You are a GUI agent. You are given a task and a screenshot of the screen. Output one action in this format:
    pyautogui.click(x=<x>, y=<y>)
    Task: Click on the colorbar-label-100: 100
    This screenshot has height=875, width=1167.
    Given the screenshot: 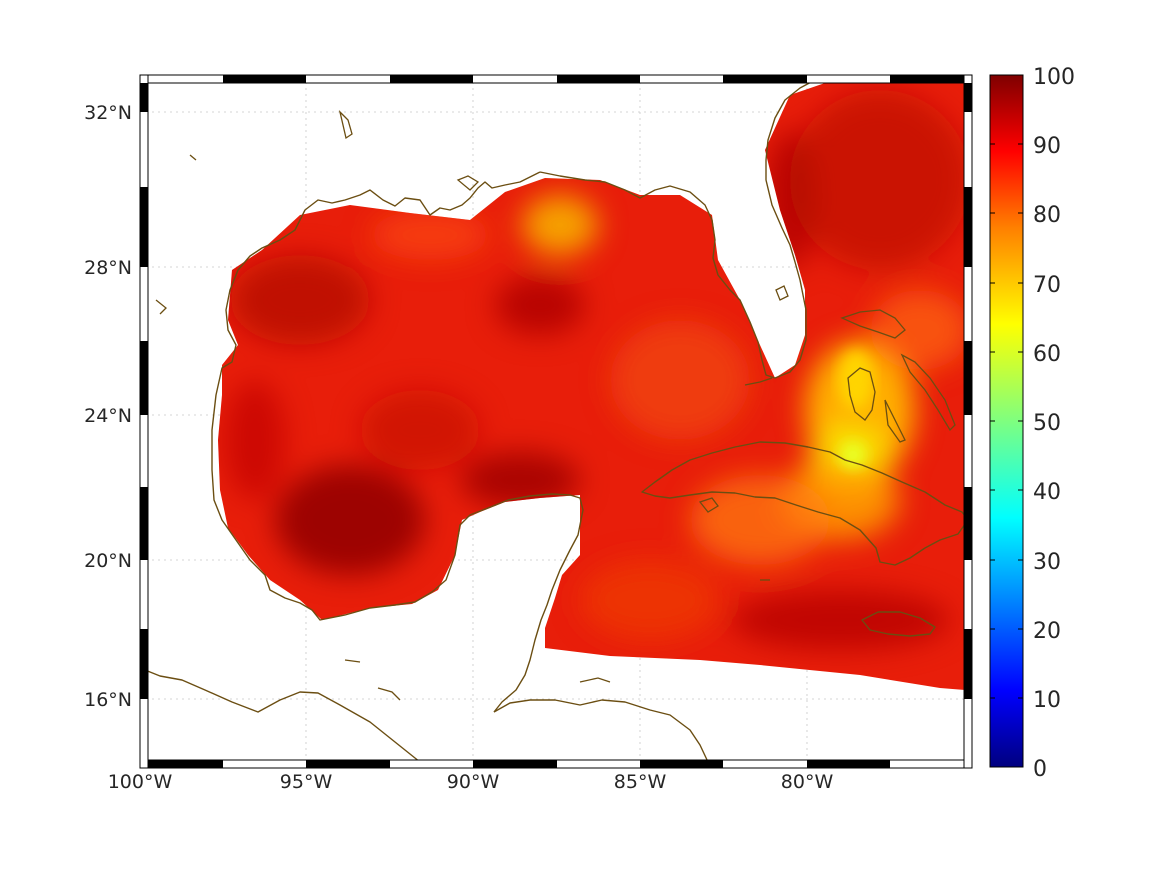 What is the action you would take?
    pyautogui.click(x=1054, y=77)
    